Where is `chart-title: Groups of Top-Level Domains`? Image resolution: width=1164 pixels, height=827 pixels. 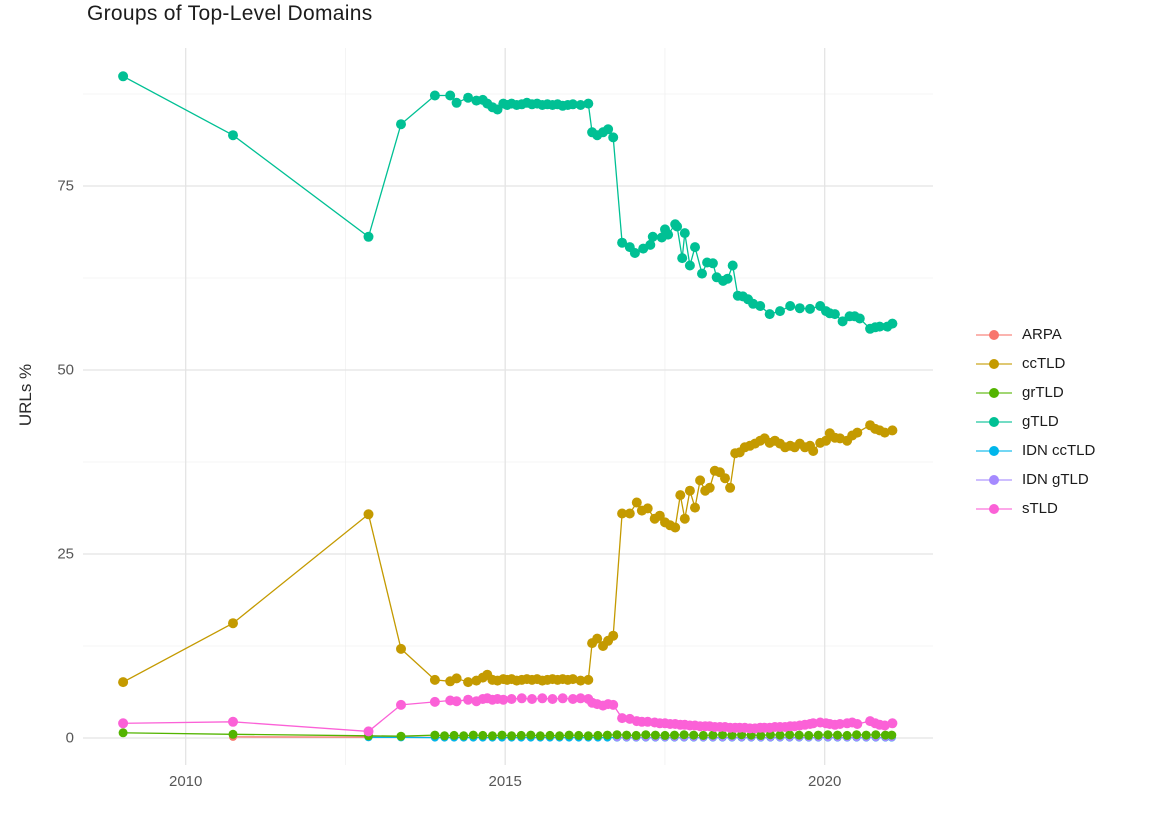
chart-title: Groups of Top-Level Domains is located at coordinates (230, 13).